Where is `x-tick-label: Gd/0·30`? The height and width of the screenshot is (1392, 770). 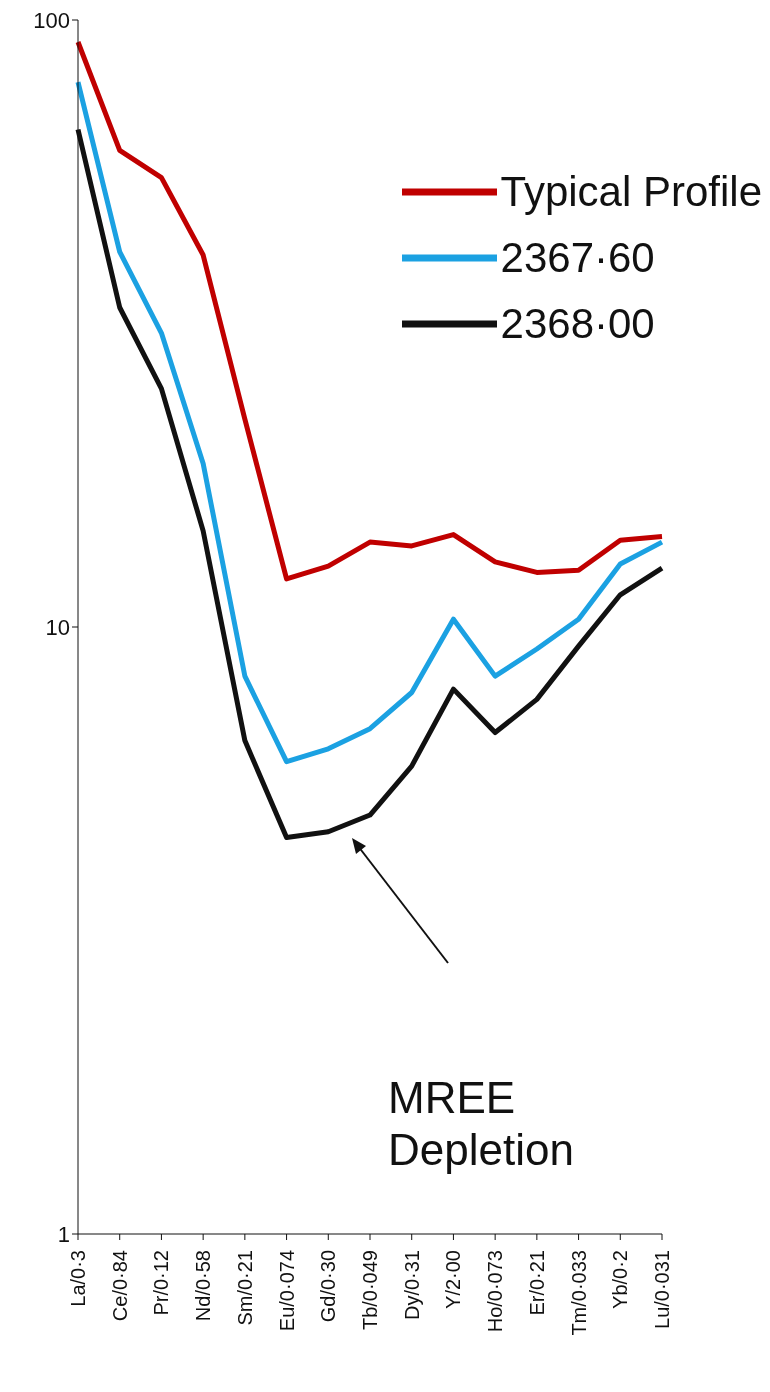
x-tick-label: Gd/0·30 is located at coordinates (328, 1286).